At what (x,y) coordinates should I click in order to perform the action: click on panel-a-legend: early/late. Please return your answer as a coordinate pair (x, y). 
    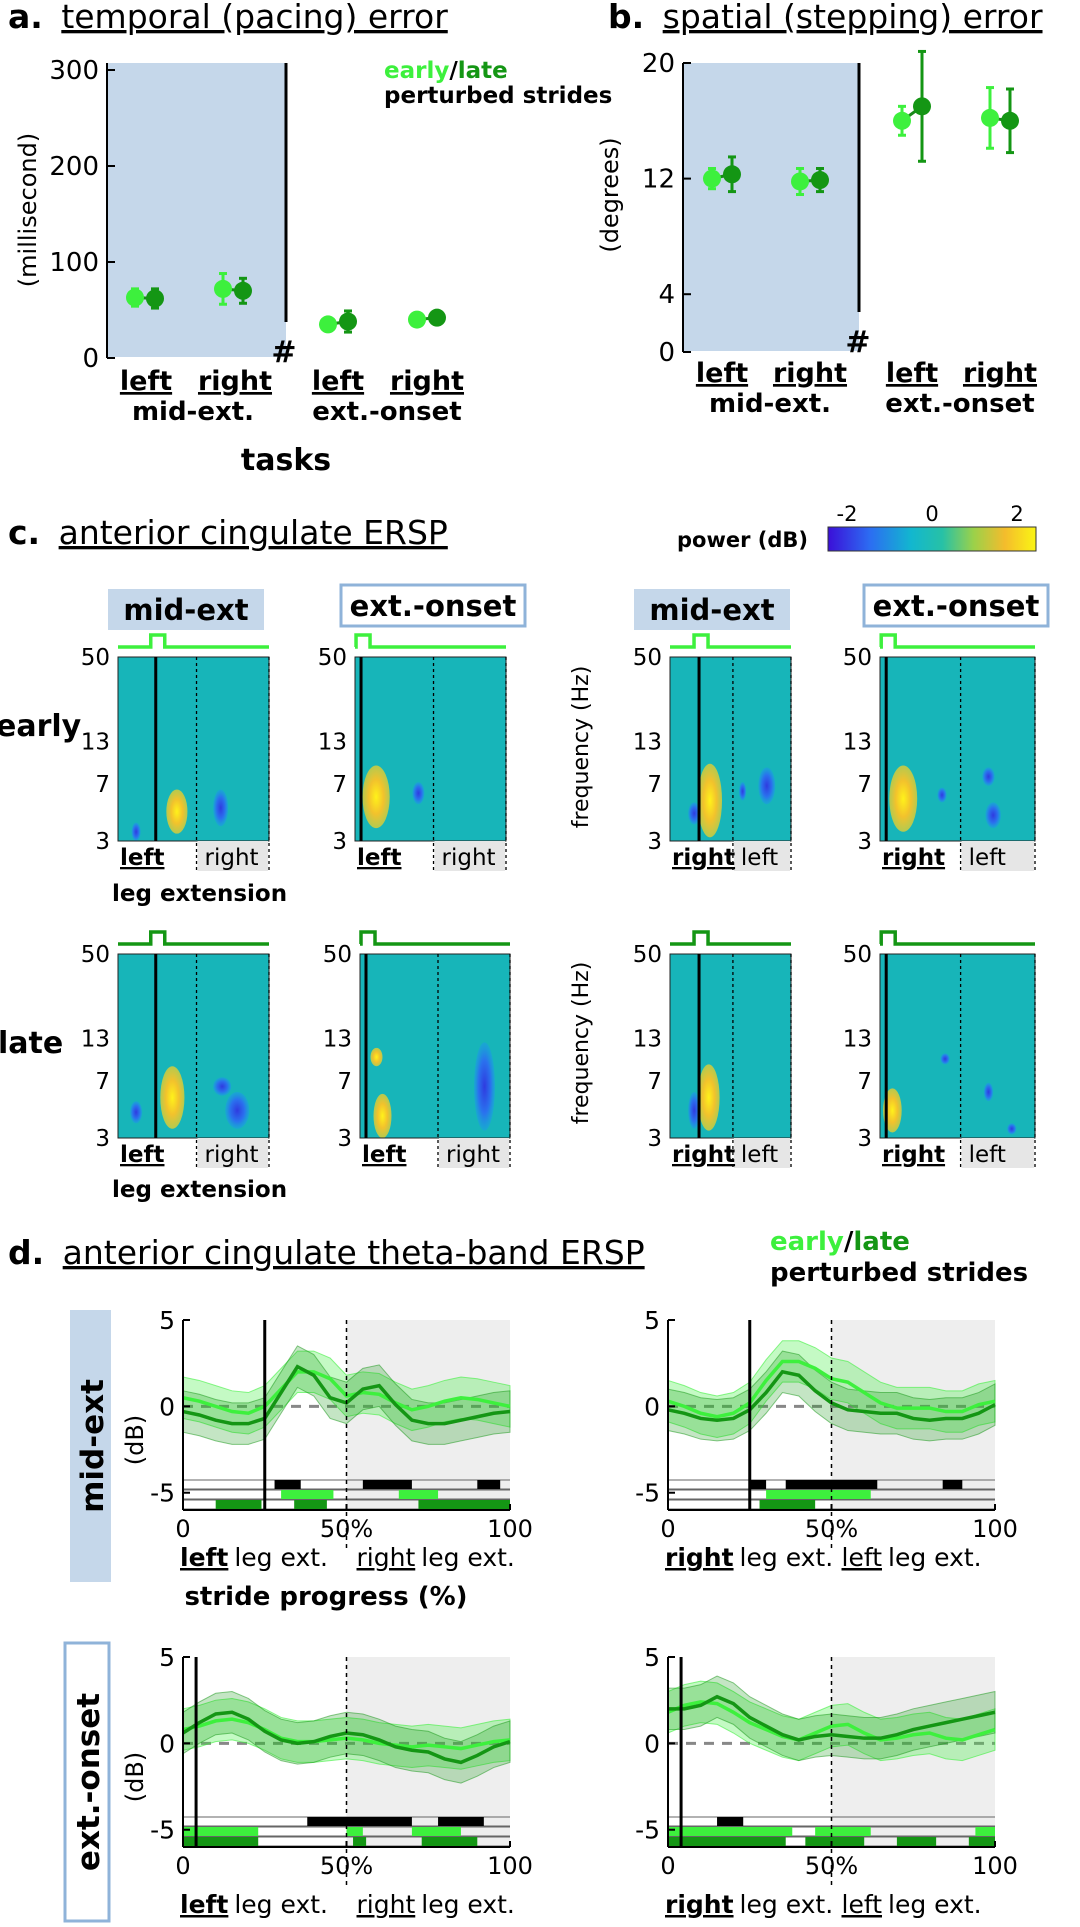
    Looking at the image, I should click on (446, 71).